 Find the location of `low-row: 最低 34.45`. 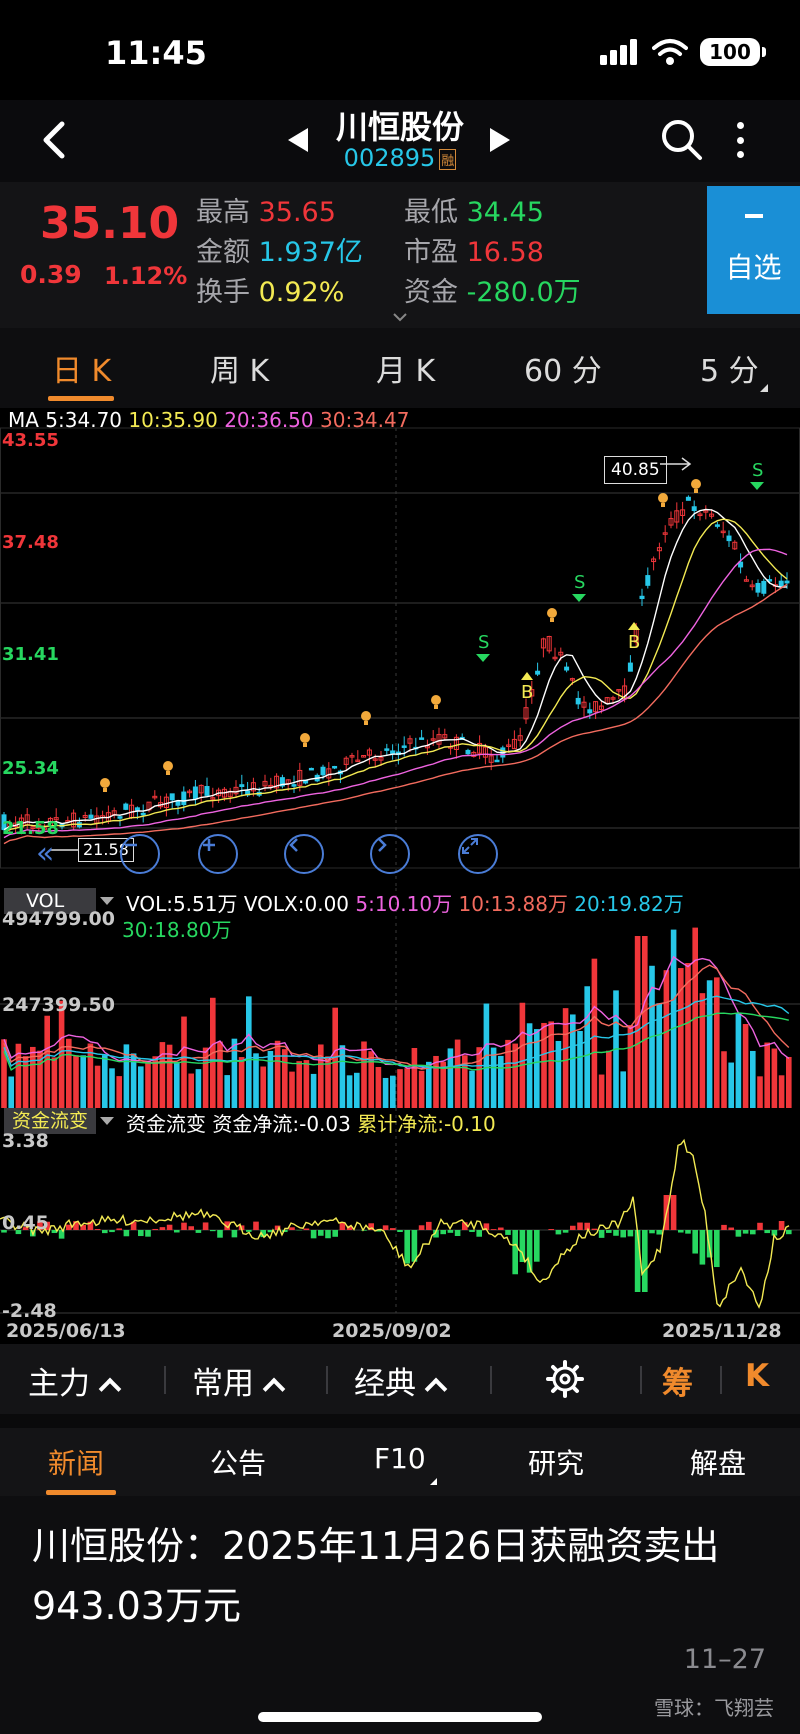

low-row: 最低 34.45 is located at coordinates (474, 212).